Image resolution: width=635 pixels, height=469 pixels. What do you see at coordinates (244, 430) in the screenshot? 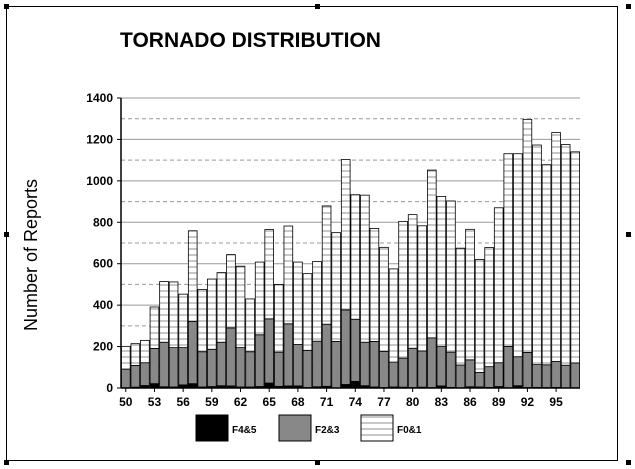
I see `legend-label: F4&5` at bounding box center [244, 430].